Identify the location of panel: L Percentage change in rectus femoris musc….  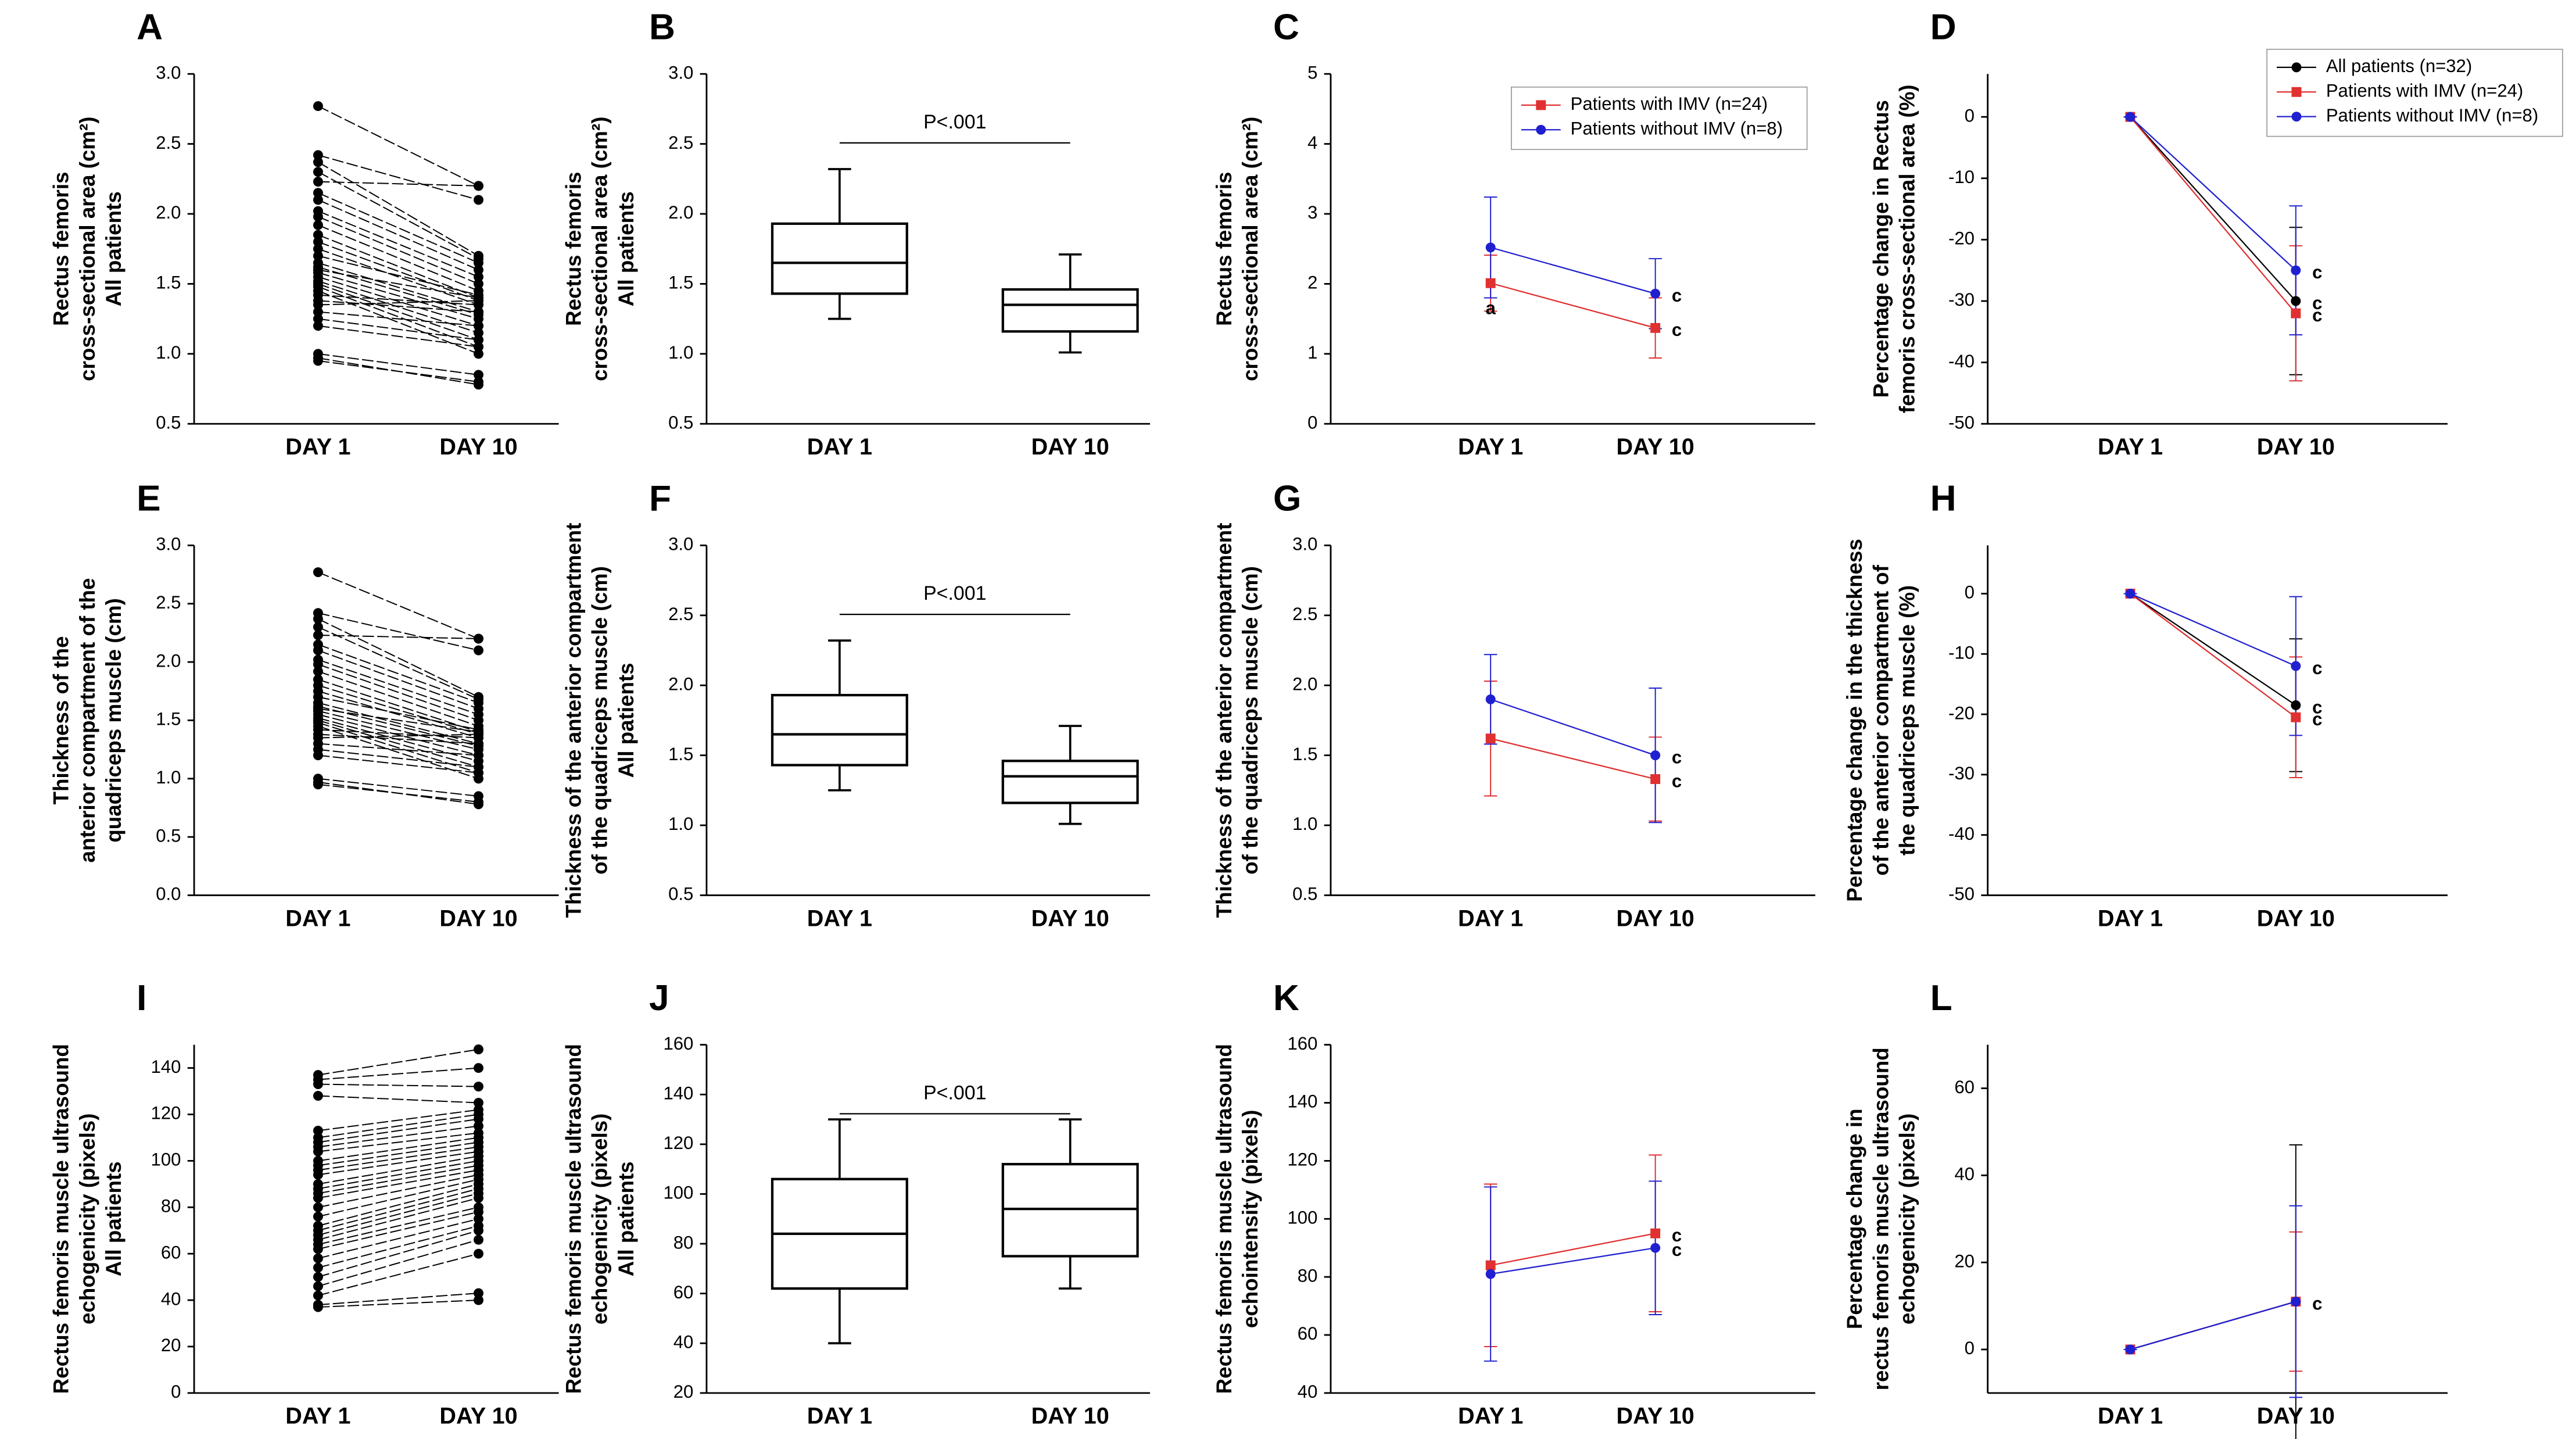
(2145, 1208).